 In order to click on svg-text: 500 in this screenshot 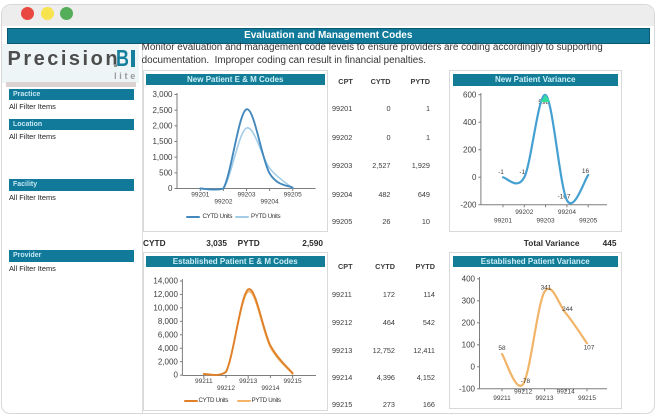, I will do `click(166, 172)`.